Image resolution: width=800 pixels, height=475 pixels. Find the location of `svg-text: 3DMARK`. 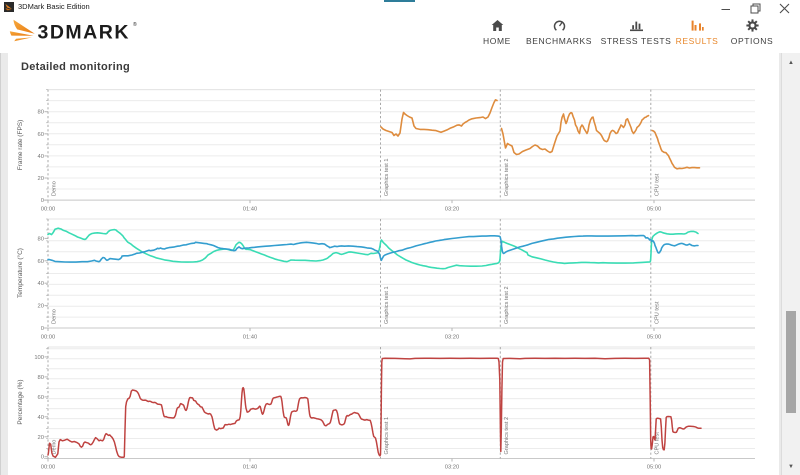

svg-text: 3DMARK is located at coordinates (84, 32).